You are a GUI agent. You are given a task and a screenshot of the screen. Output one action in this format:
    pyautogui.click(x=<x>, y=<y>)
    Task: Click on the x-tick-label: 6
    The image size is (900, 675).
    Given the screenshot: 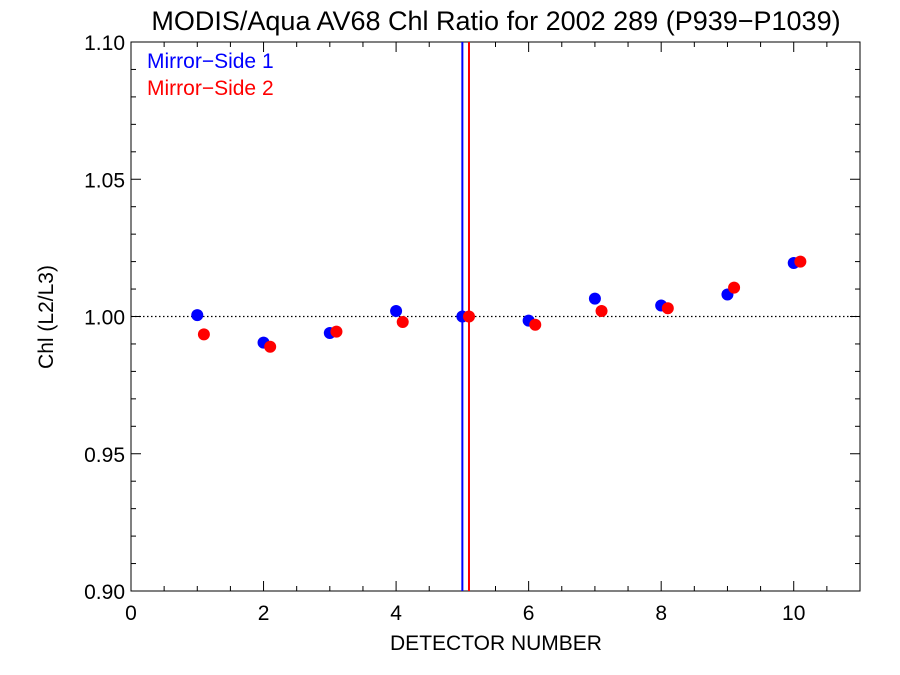 What is the action you would take?
    pyautogui.click(x=529, y=613)
    